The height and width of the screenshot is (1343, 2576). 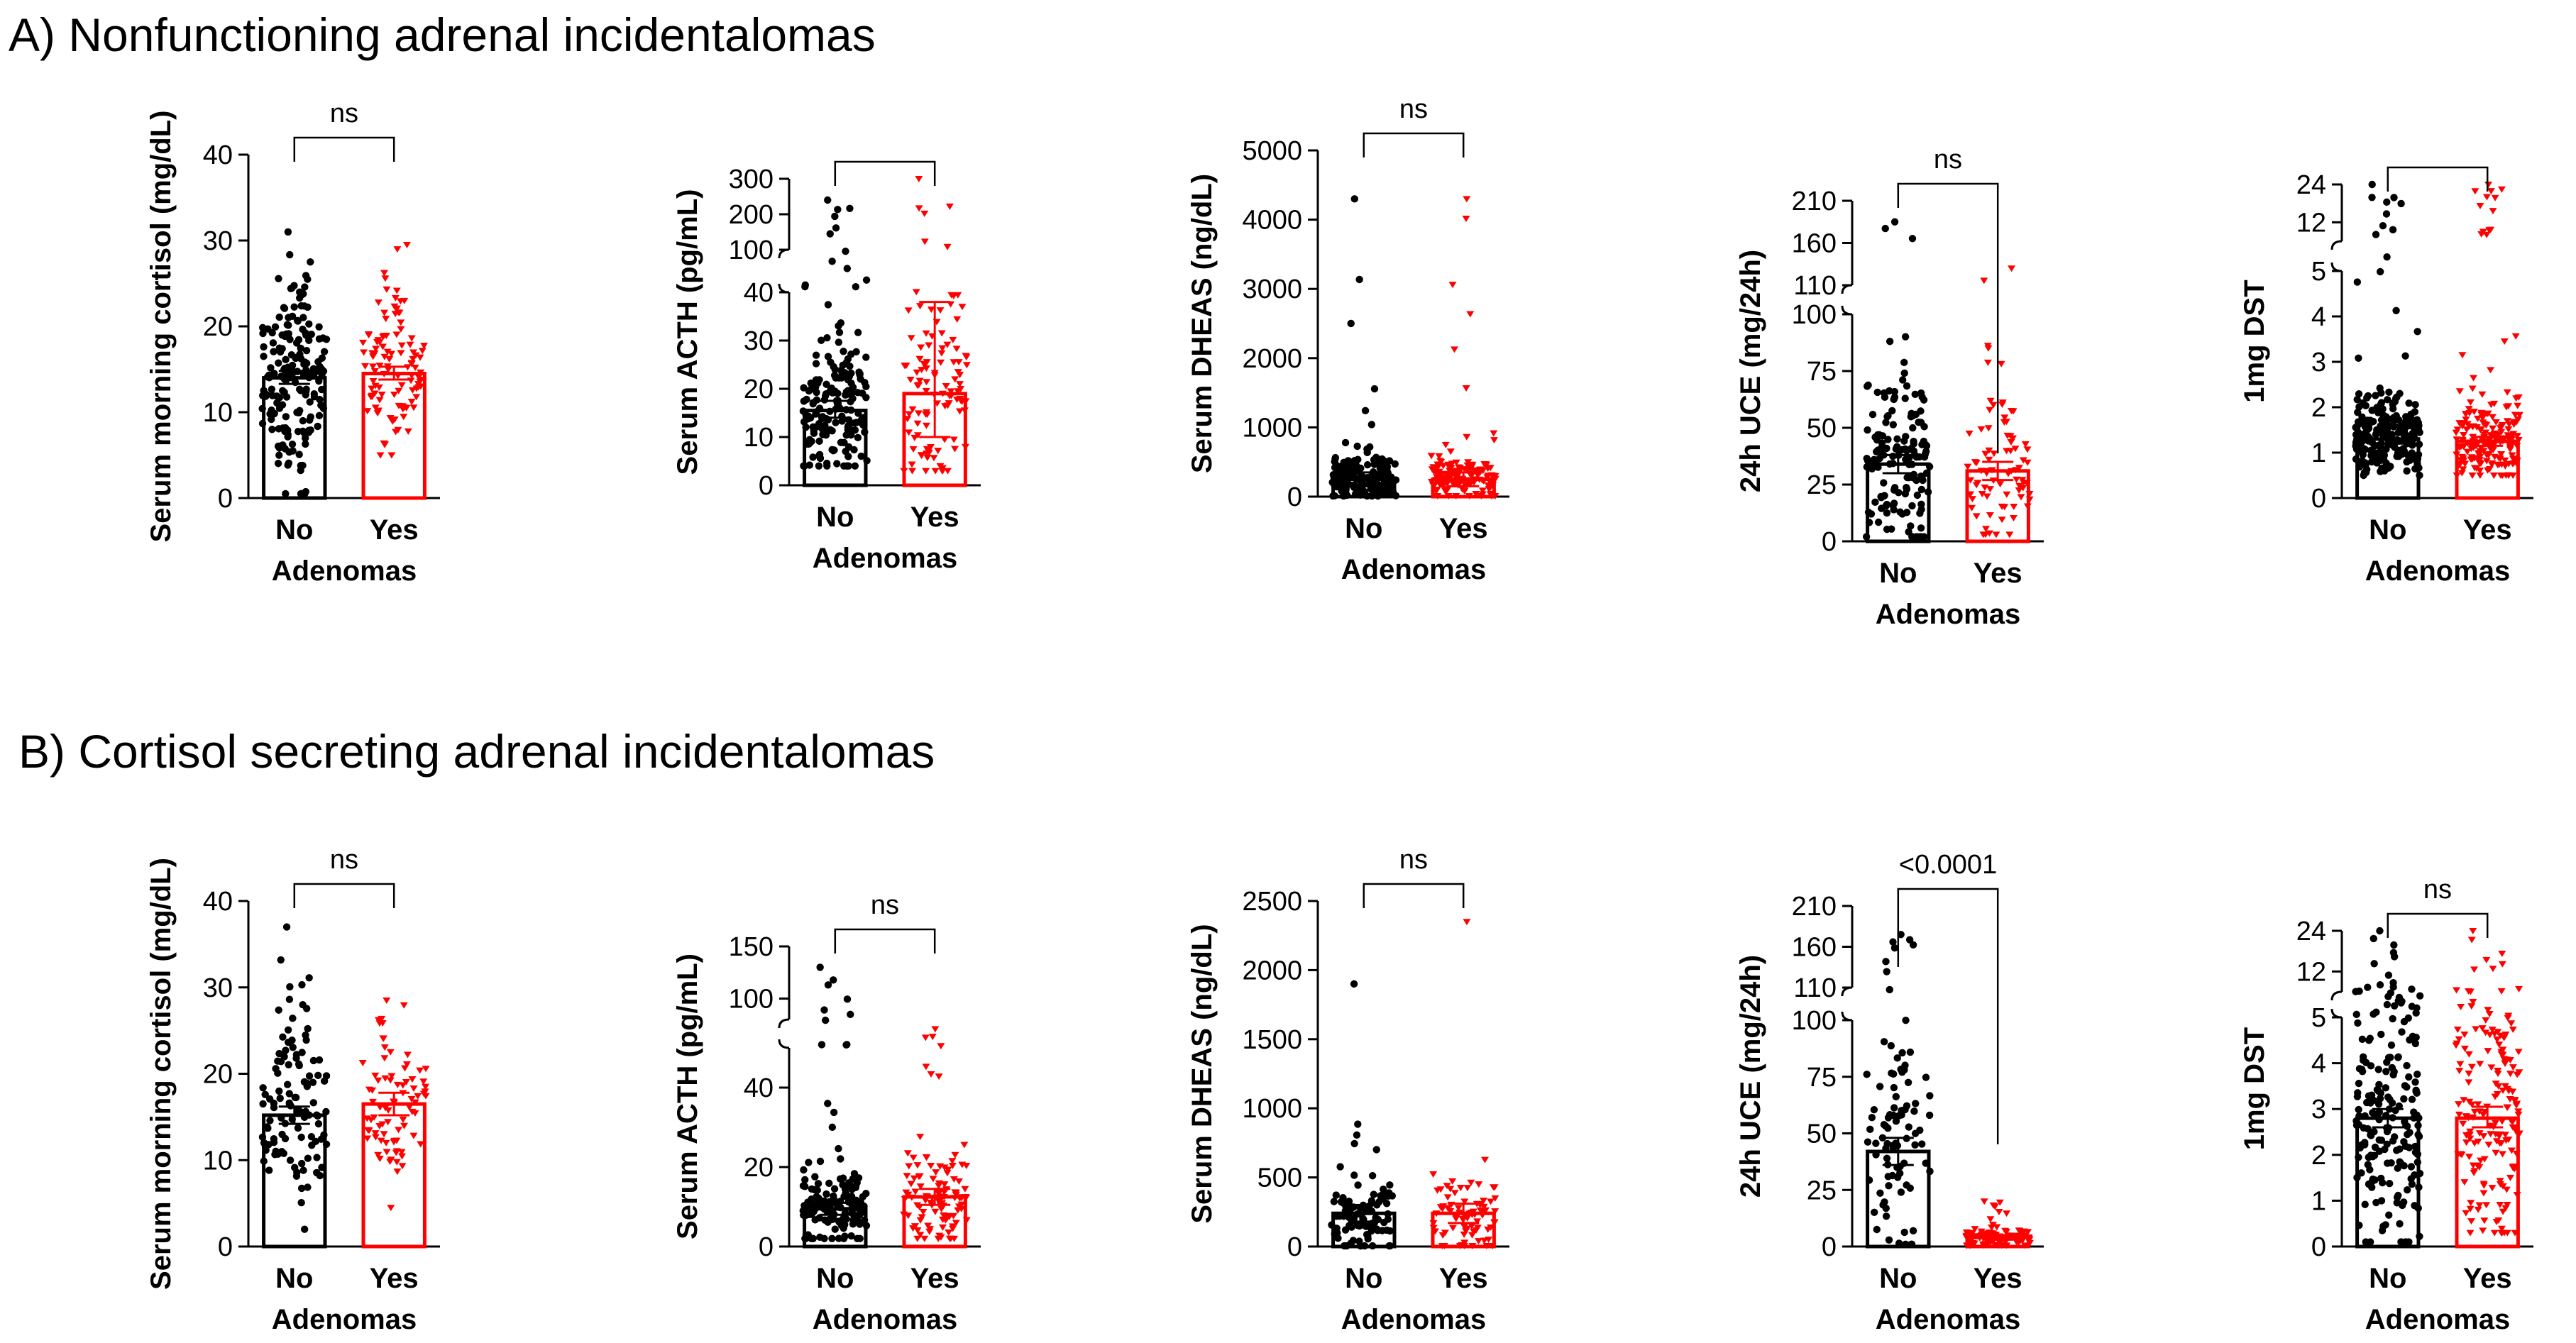 What do you see at coordinates (2387, 530) in the screenshot?
I see `category-label-no: No` at bounding box center [2387, 530].